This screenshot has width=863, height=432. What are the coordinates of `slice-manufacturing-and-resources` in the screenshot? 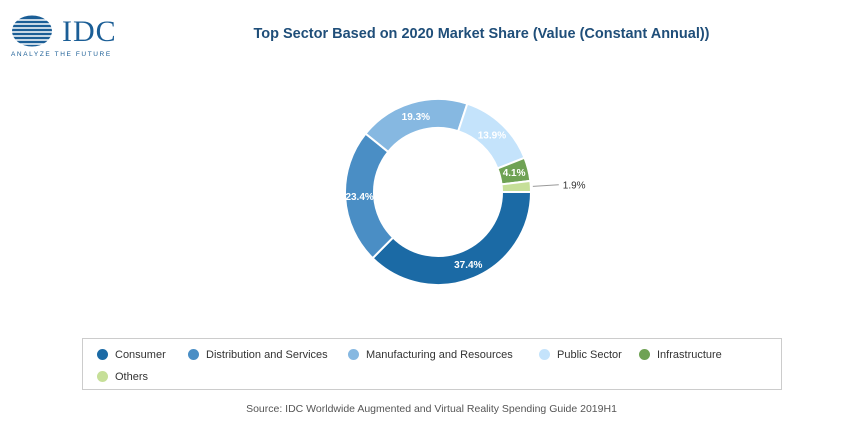 It's located at (416, 126).